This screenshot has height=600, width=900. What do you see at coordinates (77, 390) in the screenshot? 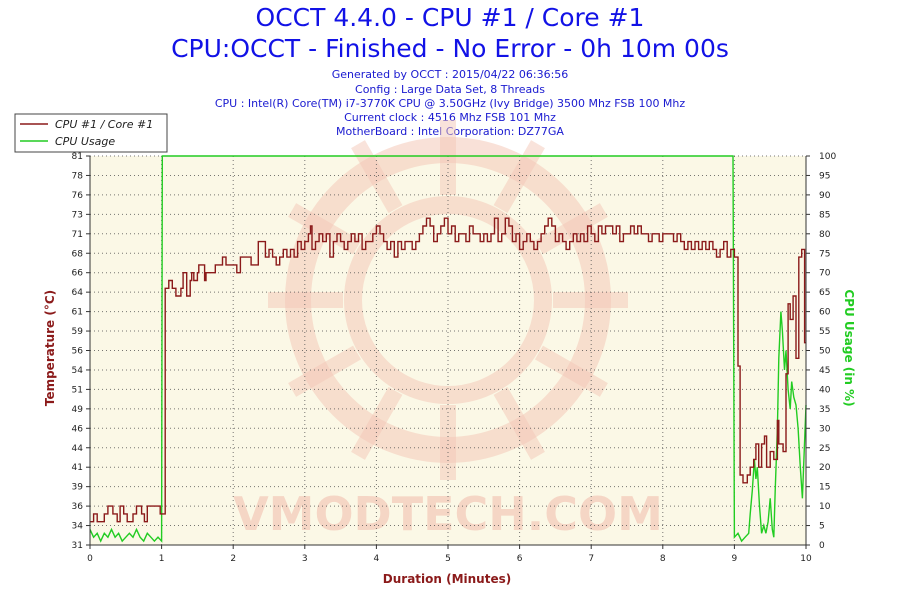
I see `y-tick-label-left: 51` at bounding box center [77, 390].